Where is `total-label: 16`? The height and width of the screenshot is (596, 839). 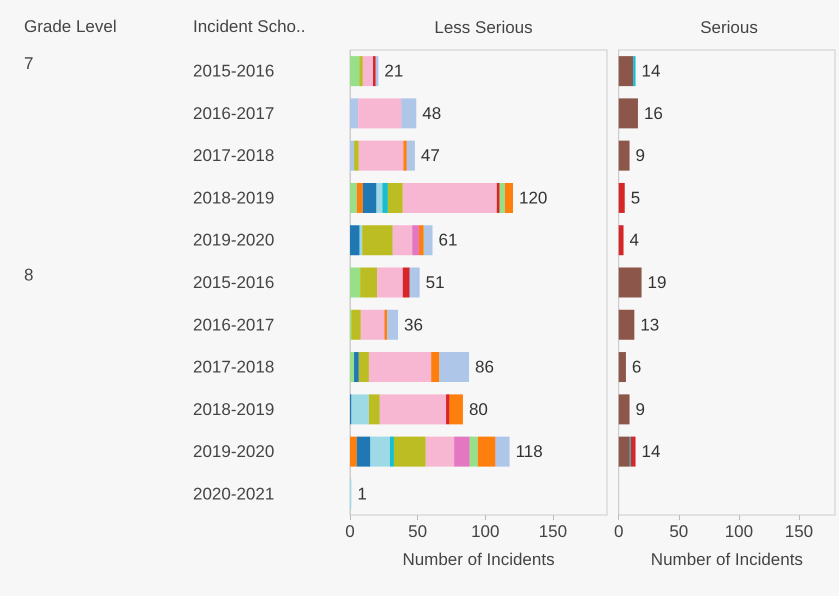
total-label: 16 is located at coordinates (653, 113).